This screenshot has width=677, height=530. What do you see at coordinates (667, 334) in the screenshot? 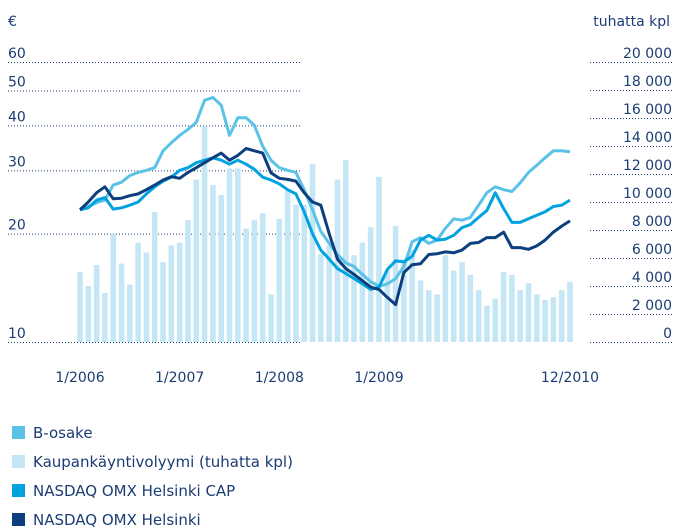
I see `y2-tick-label: 0` at bounding box center [667, 334].